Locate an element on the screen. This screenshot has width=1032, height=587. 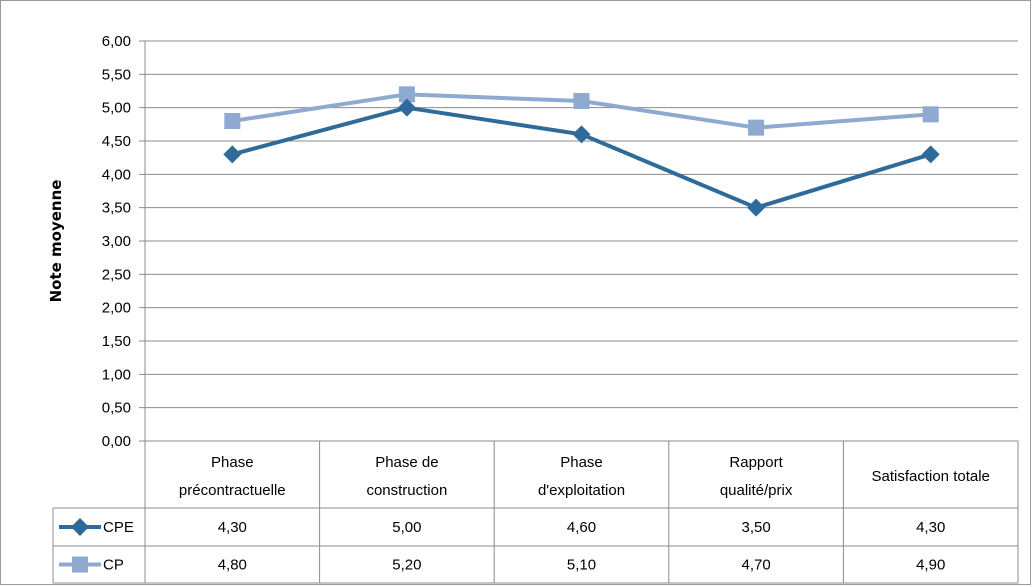
y-tick-label: 4,50 is located at coordinates (116, 141).